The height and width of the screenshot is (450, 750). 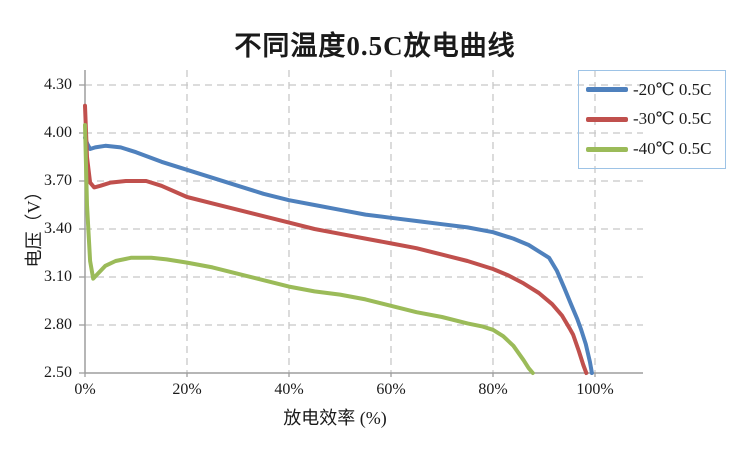 I want to click on y-tick-label: 4.30, so click(x=58, y=84).